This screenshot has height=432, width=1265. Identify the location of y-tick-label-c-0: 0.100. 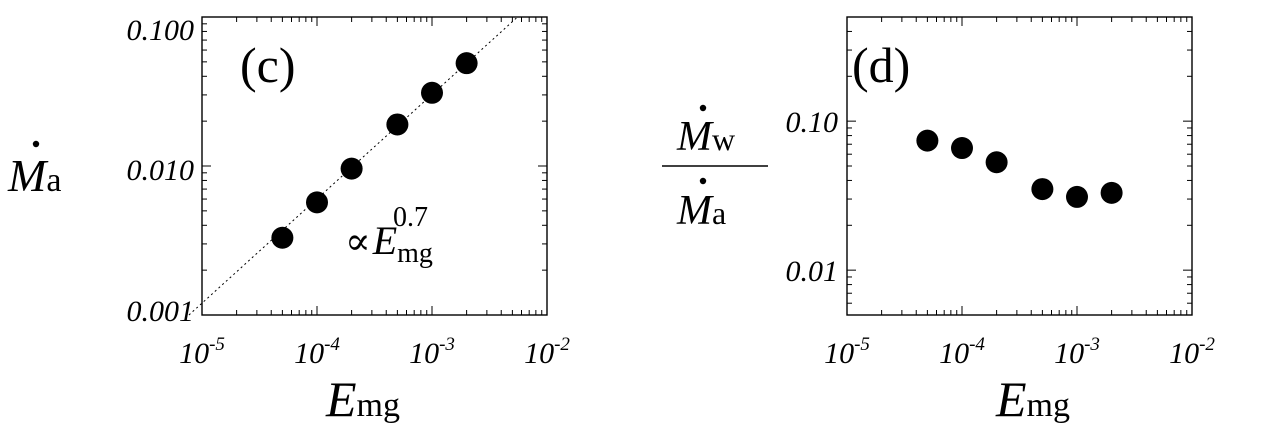
(161, 30).